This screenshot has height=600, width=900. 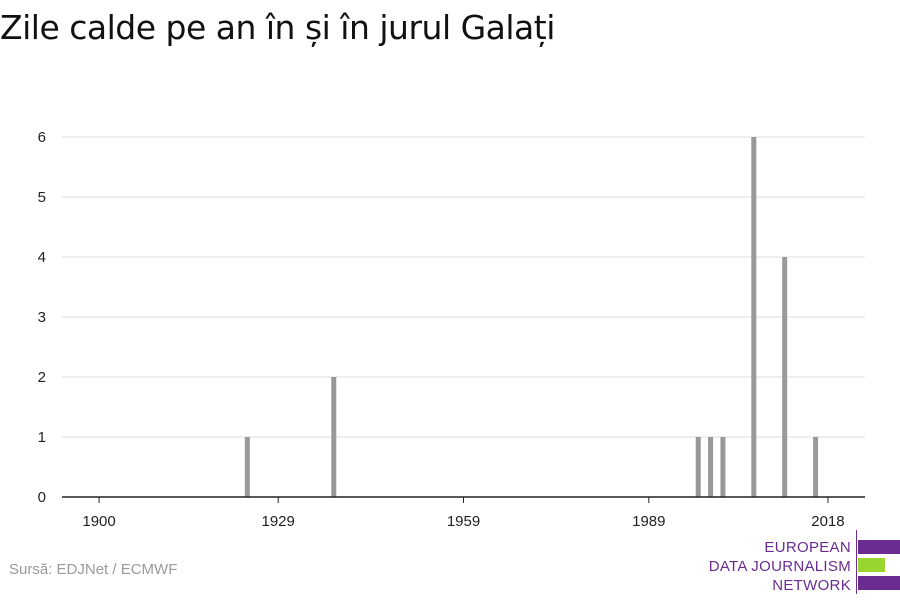 What do you see at coordinates (93, 569) in the screenshot?
I see `source-note: Sursă: EDJNet / ECMWF` at bounding box center [93, 569].